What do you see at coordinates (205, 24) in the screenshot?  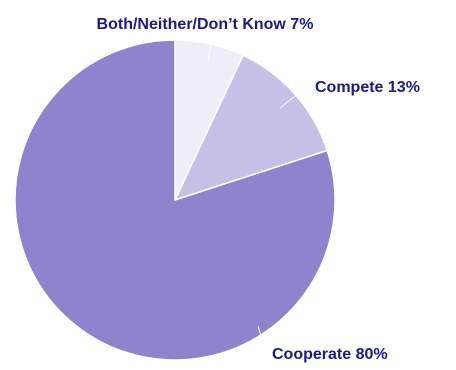 I see `data-label-both-neither-don-t: Both/Neither/Don’t Know 7%` at bounding box center [205, 24].